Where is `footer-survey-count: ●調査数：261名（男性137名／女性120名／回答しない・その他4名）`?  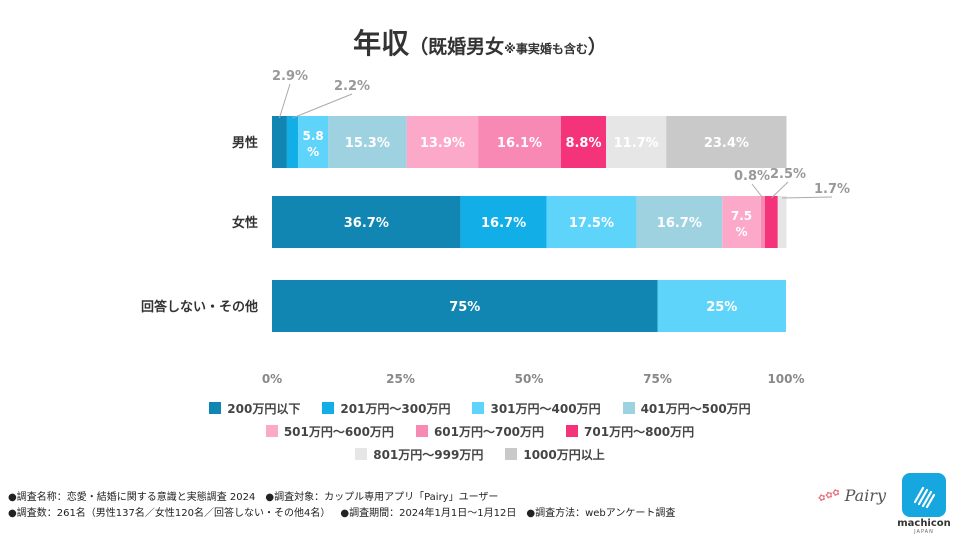 footer-survey-count: ●調査数：261名（男性137名／女性120名／回答しない・その他4名） is located at coordinates (169, 513).